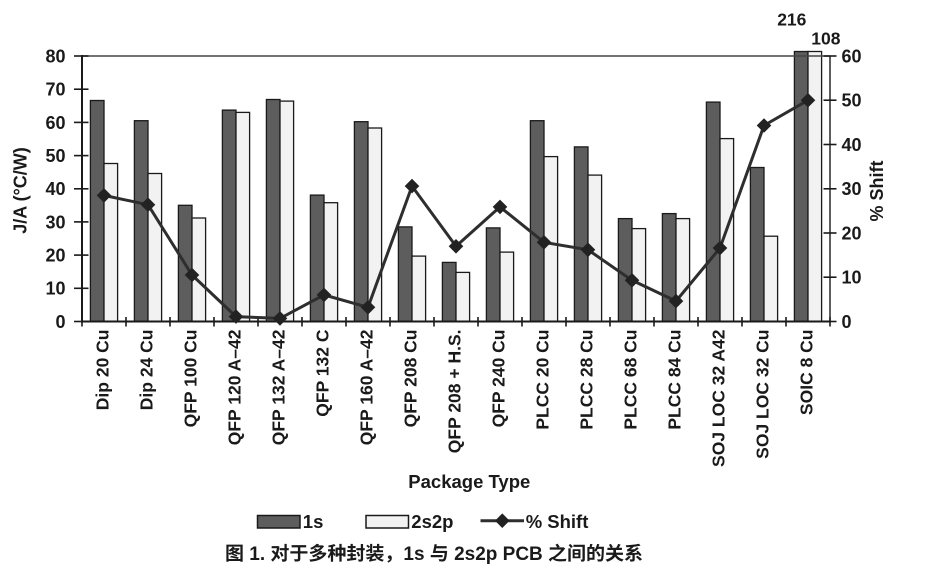 This screenshot has height=586, width=934. I want to click on svg-text: 1., so click(257, 554).